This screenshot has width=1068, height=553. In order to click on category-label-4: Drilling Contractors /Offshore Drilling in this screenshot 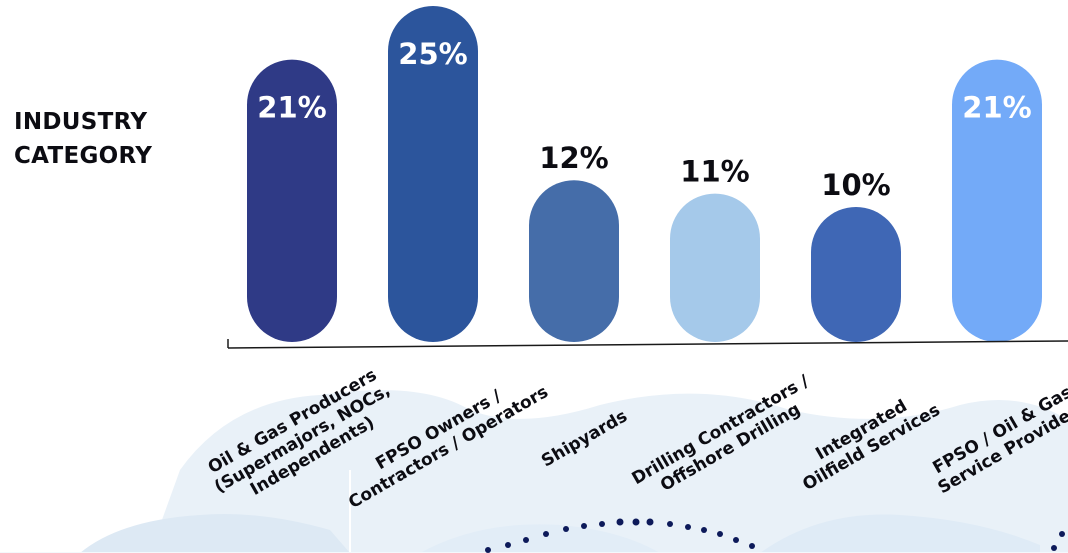, I will do `click(721, 433)`.